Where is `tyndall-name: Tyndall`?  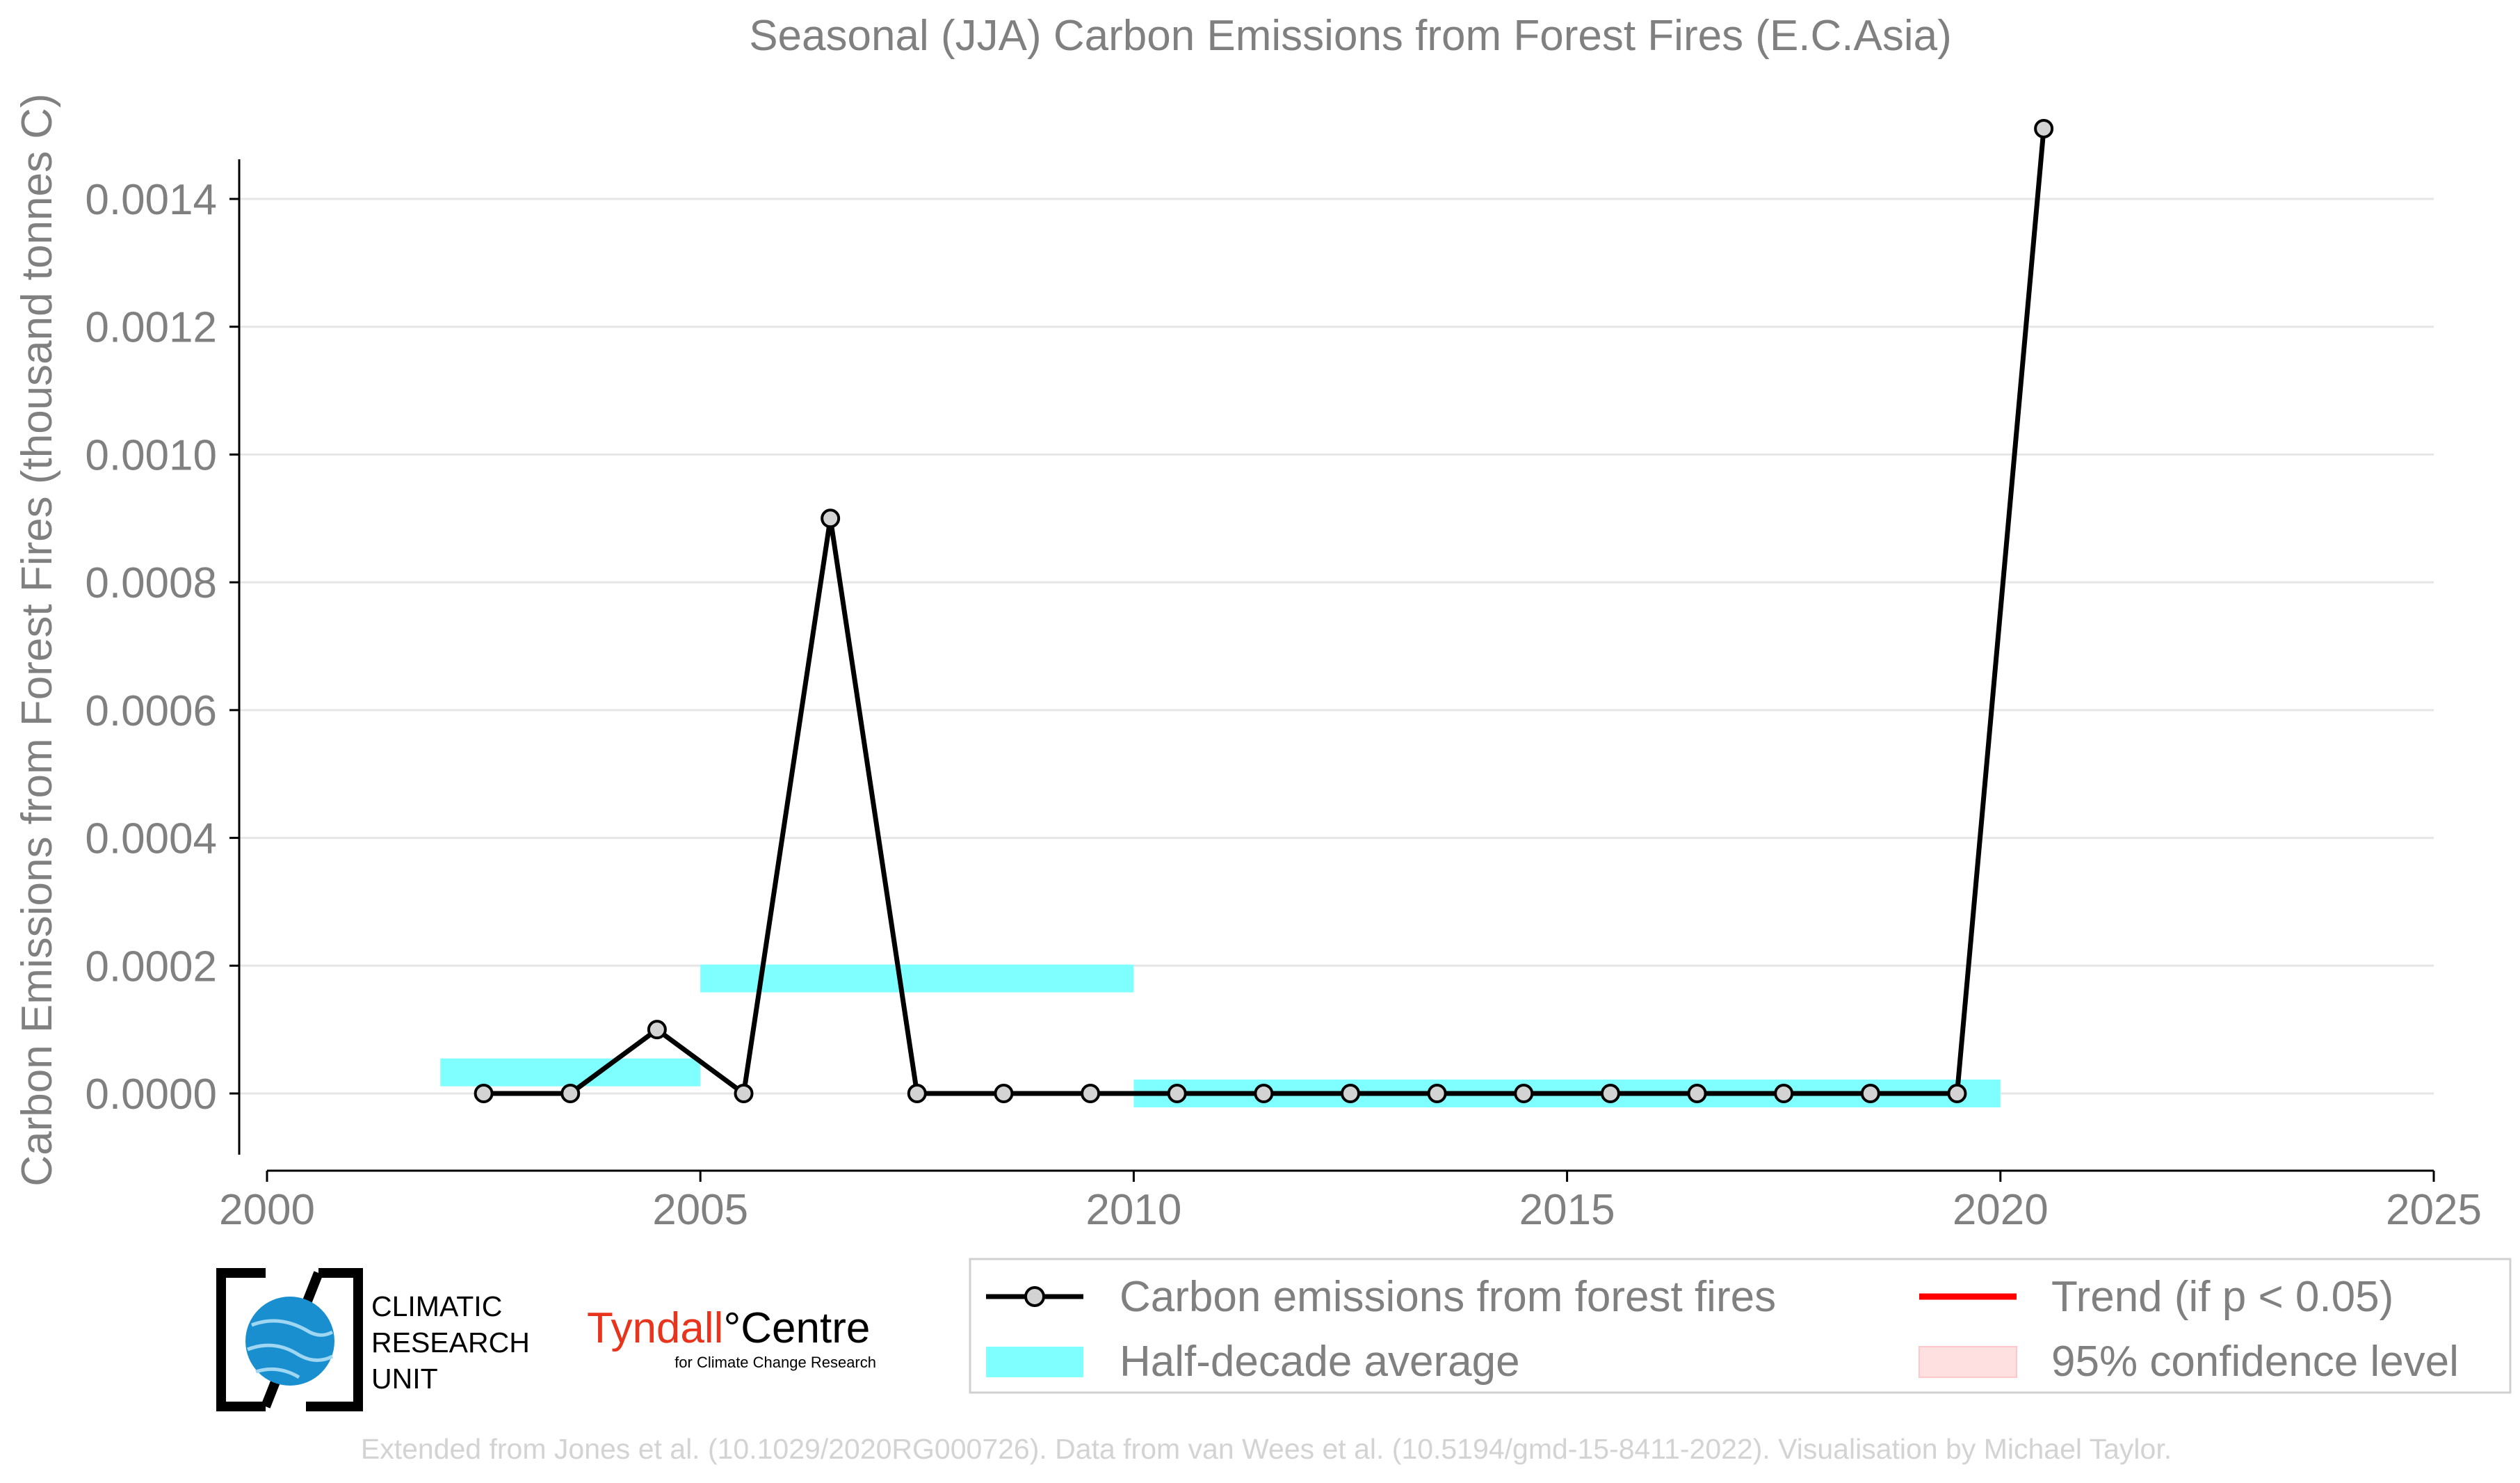 tyndall-name: Tyndall is located at coordinates (655, 1328).